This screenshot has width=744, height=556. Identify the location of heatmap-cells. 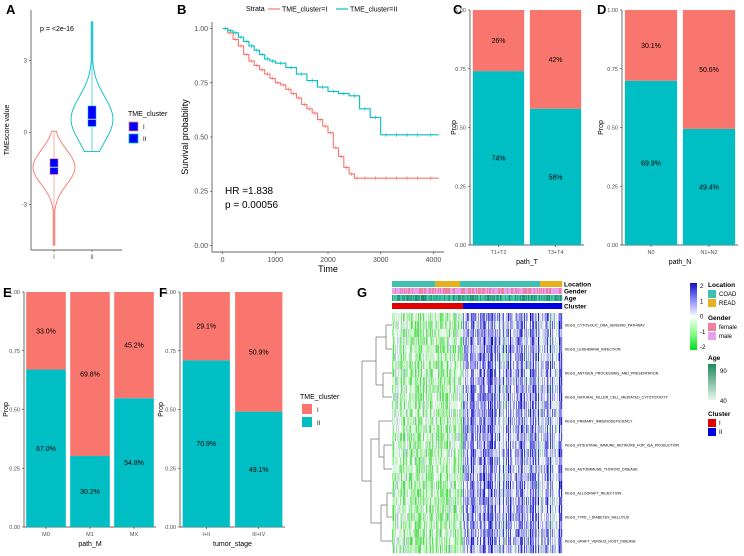
(477, 433).